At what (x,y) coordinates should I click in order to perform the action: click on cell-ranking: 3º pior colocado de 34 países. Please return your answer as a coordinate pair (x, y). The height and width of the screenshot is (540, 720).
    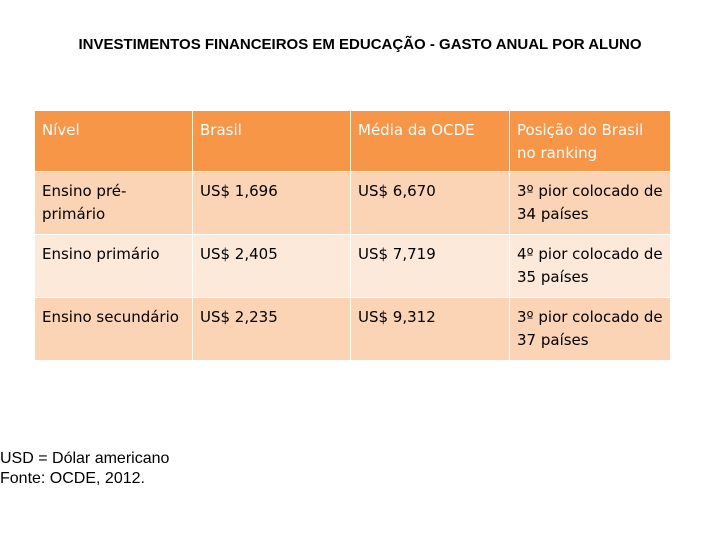
    Looking at the image, I should click on (590, 203).